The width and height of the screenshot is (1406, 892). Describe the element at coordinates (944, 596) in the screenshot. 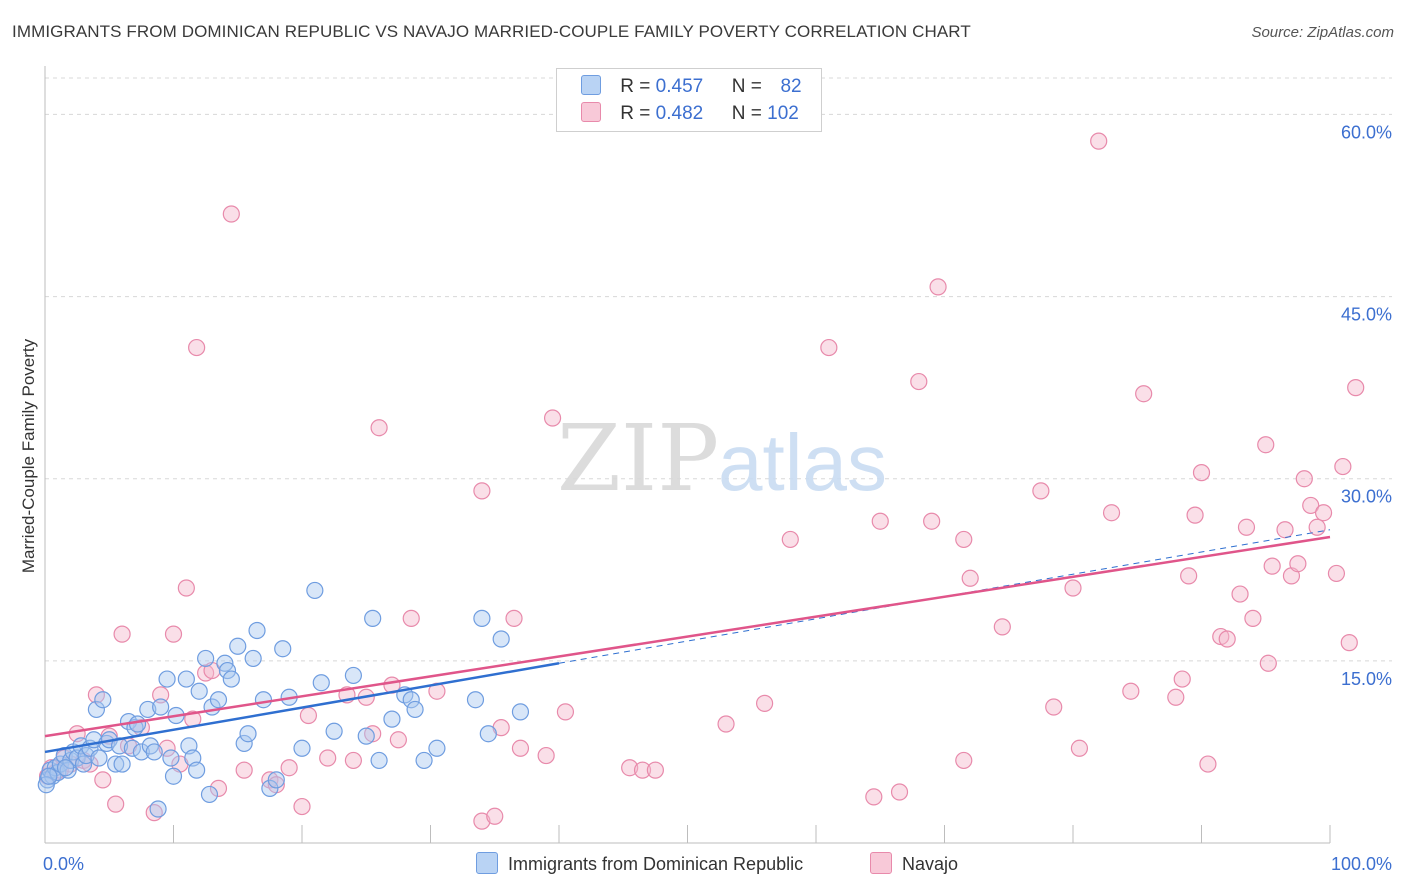

I see `trend-line-dominican-extension` at that location.